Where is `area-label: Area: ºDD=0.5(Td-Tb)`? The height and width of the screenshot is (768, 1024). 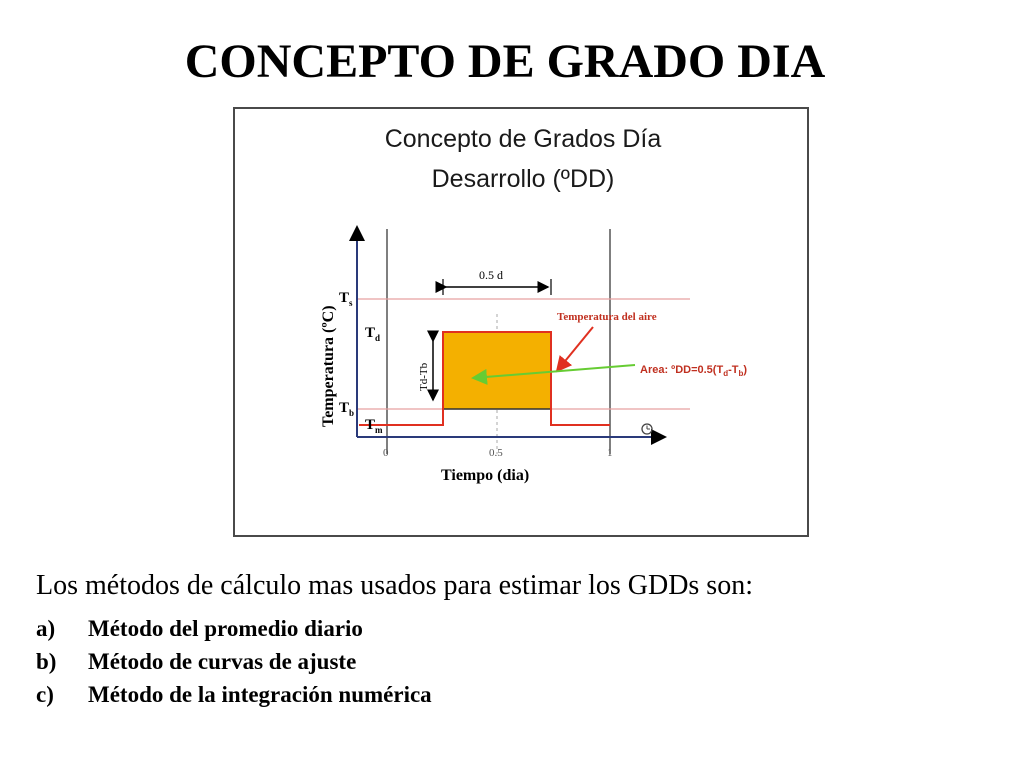 area-label: Area: ºDD=0.5(Td-Tb) is located at coordinates (693, 371).